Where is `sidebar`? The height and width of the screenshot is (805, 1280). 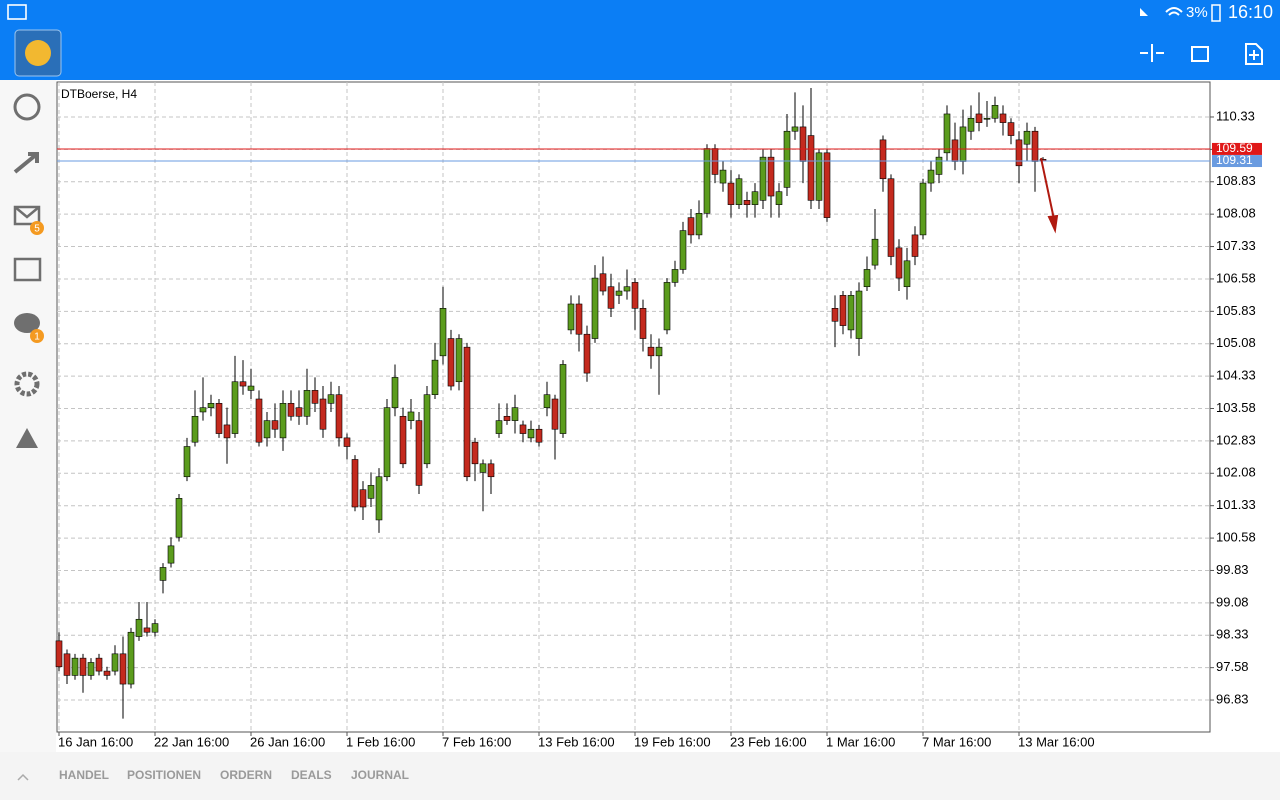 sidebar is located at coordinates (28, 416).